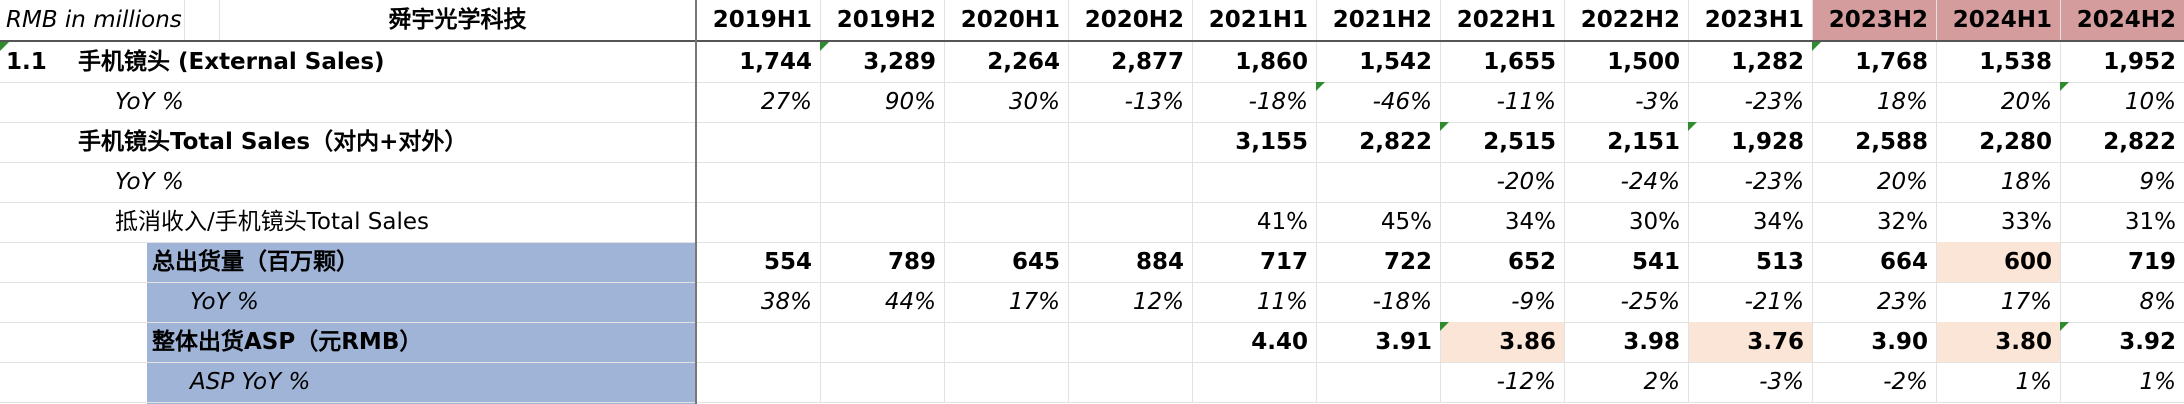 The height and width of the screenshot is (404, 2184). I want to click on value-cell-external-sales-yoy-2021H2: -46%, so click(1379, 102).